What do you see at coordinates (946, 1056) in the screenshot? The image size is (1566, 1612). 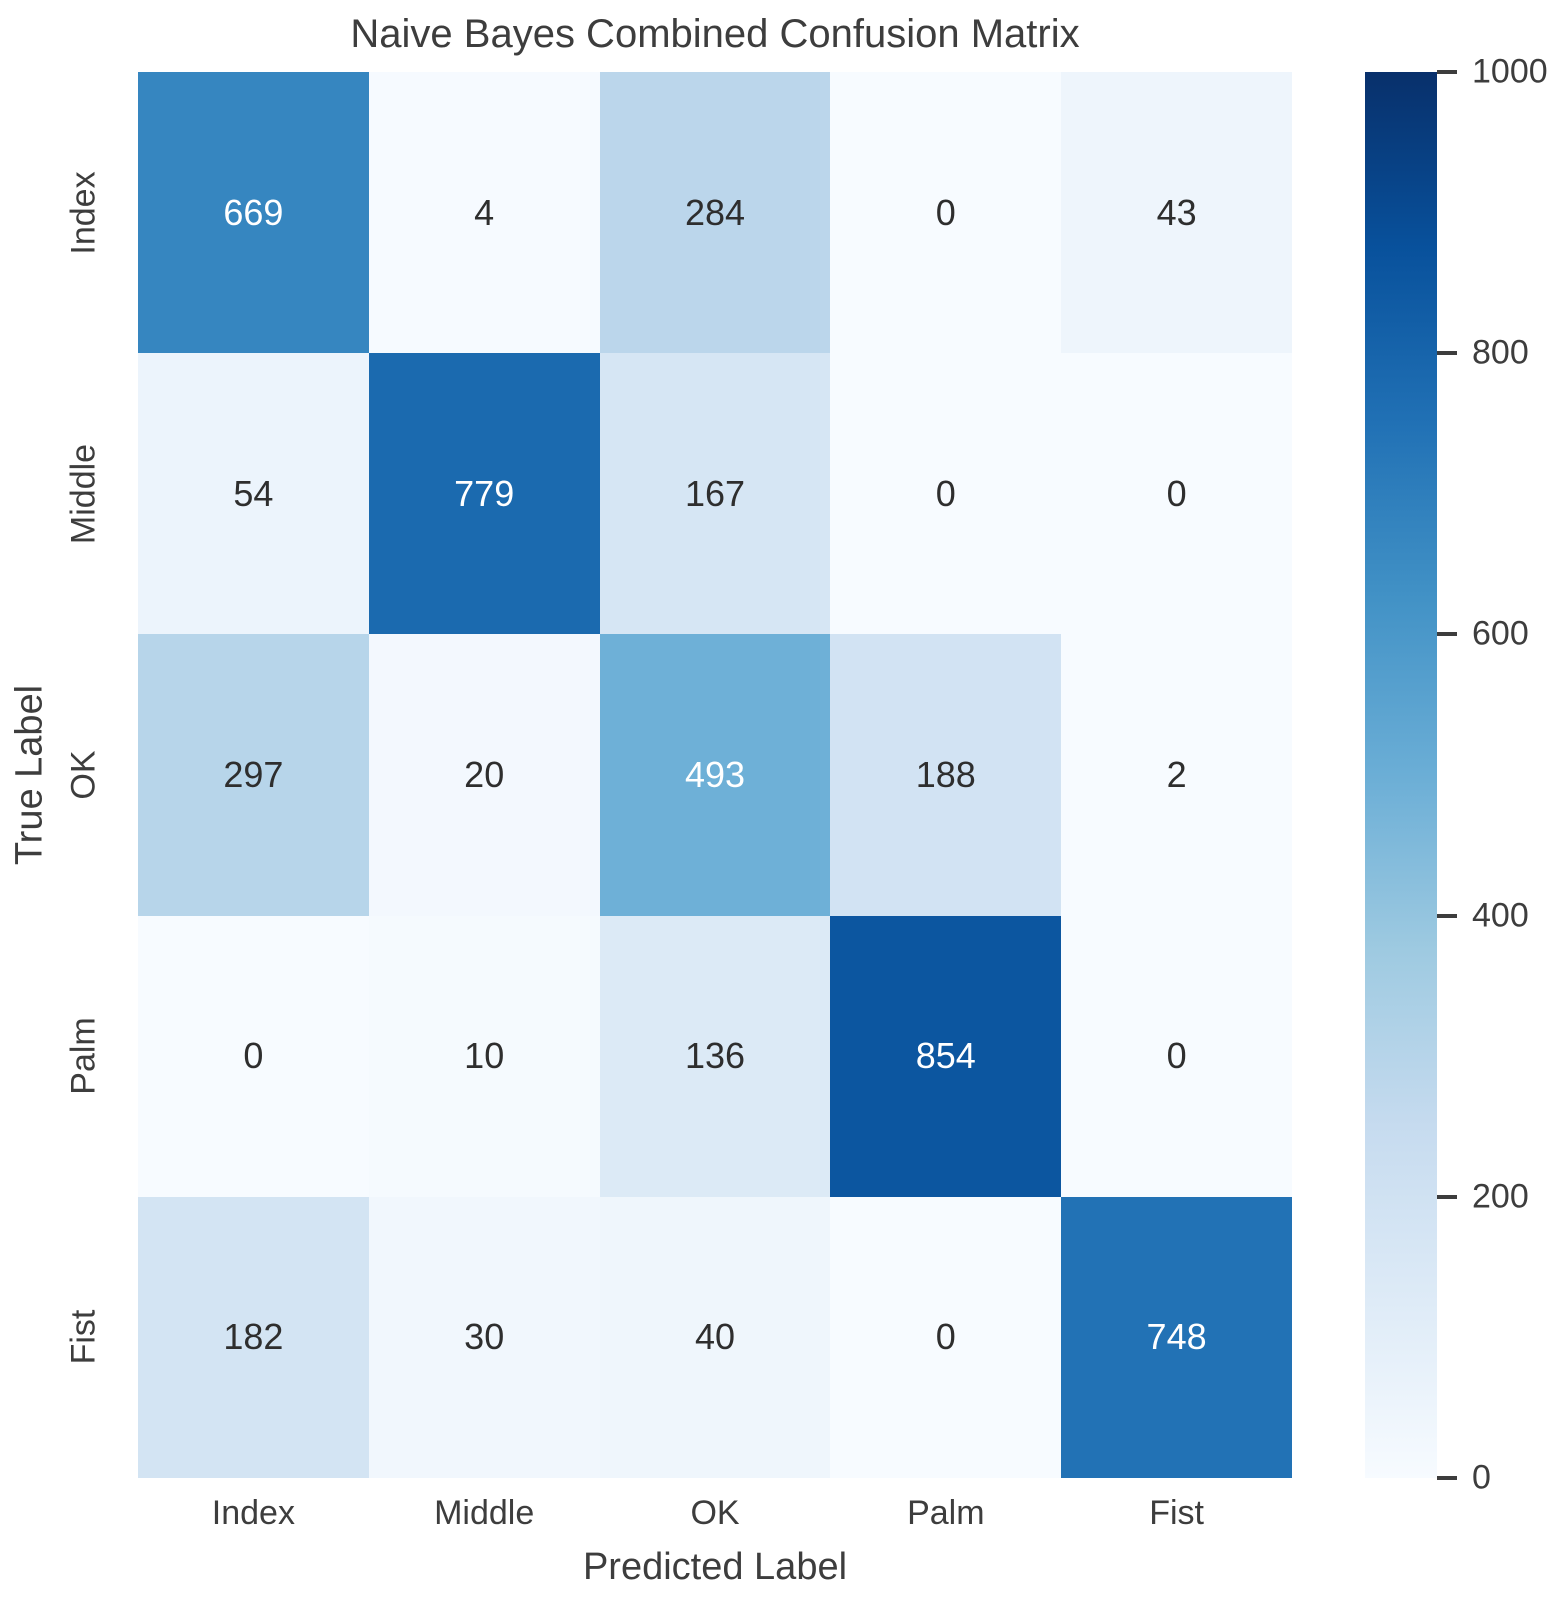 I see `heatmap-cell: 854` at bounding box center [946, 1056].